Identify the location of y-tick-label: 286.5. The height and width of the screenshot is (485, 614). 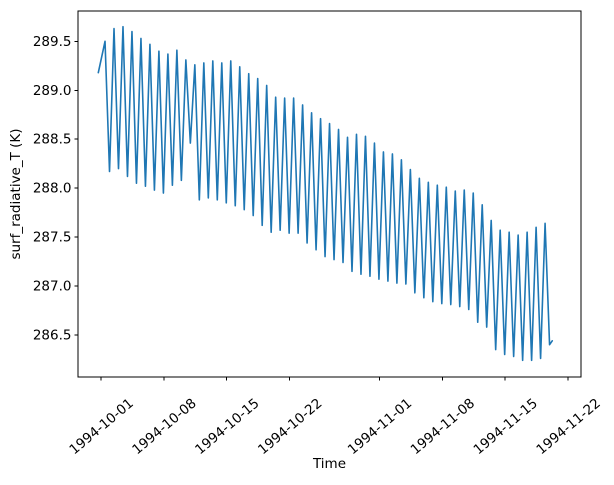
(52, 335).